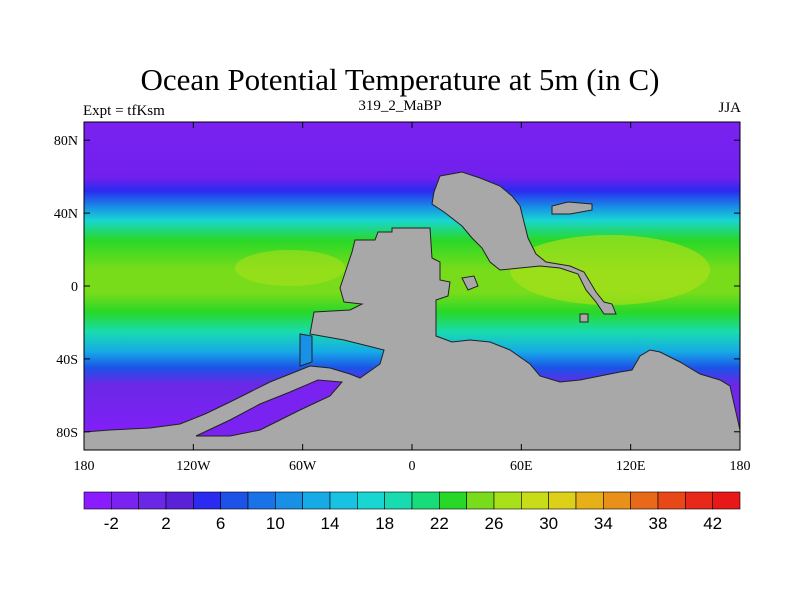 The image size is (800, 600). Describe the element at coordinates (290, 268) in the screenshot. I see `warm-pool-west` at that location.